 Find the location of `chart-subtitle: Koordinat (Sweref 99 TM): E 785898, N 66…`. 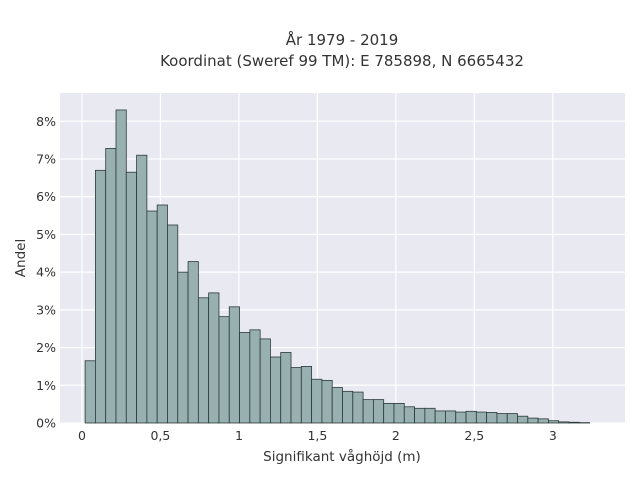

chart-subtitle: Koordinat (Sweref 99 TM): E 785898, N 66… is located at coordinates (342, 61).